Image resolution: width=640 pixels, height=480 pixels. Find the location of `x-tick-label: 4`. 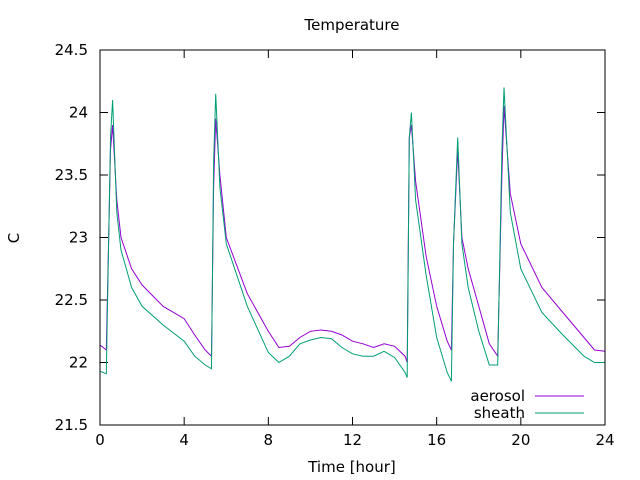

x-tick-label: 4 is located at coordinates (184, 440).